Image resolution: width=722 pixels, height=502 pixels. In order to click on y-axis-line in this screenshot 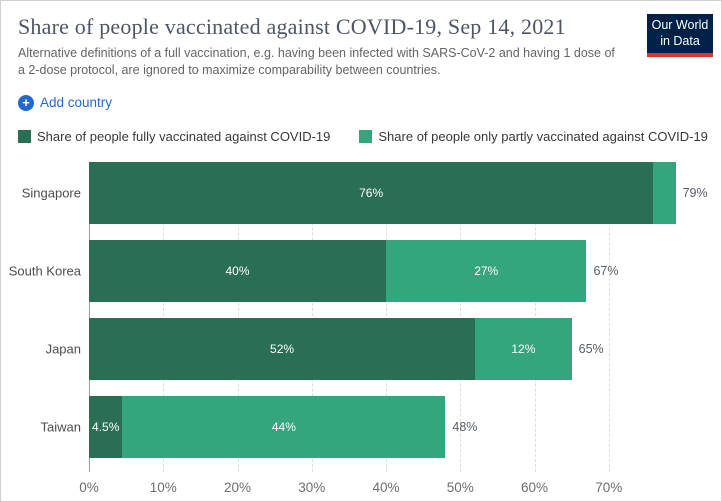, I will do `click(89, 317)`.